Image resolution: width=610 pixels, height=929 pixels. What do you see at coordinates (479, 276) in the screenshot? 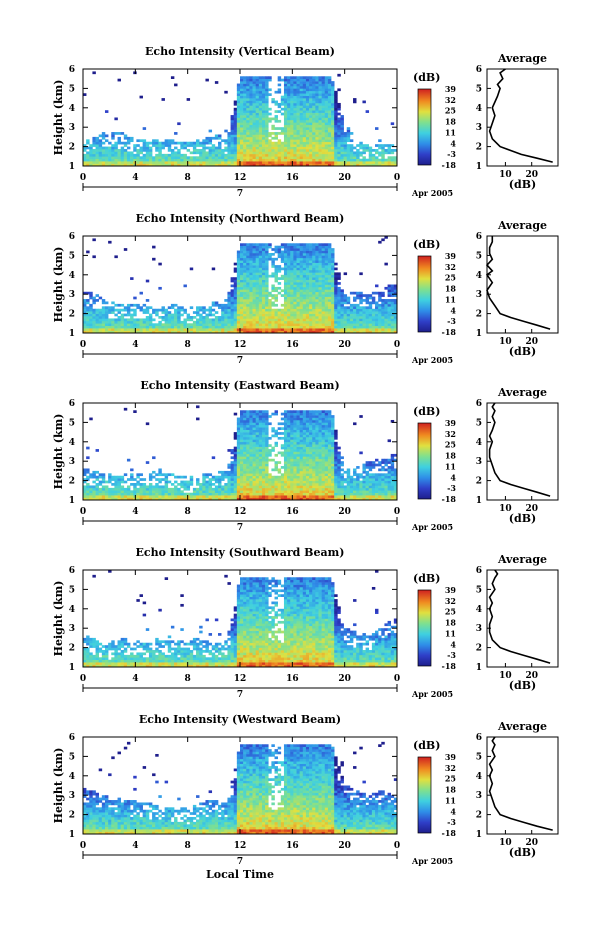
I see `avg-y-tick-label: 4` at bounding box center [479, 276].